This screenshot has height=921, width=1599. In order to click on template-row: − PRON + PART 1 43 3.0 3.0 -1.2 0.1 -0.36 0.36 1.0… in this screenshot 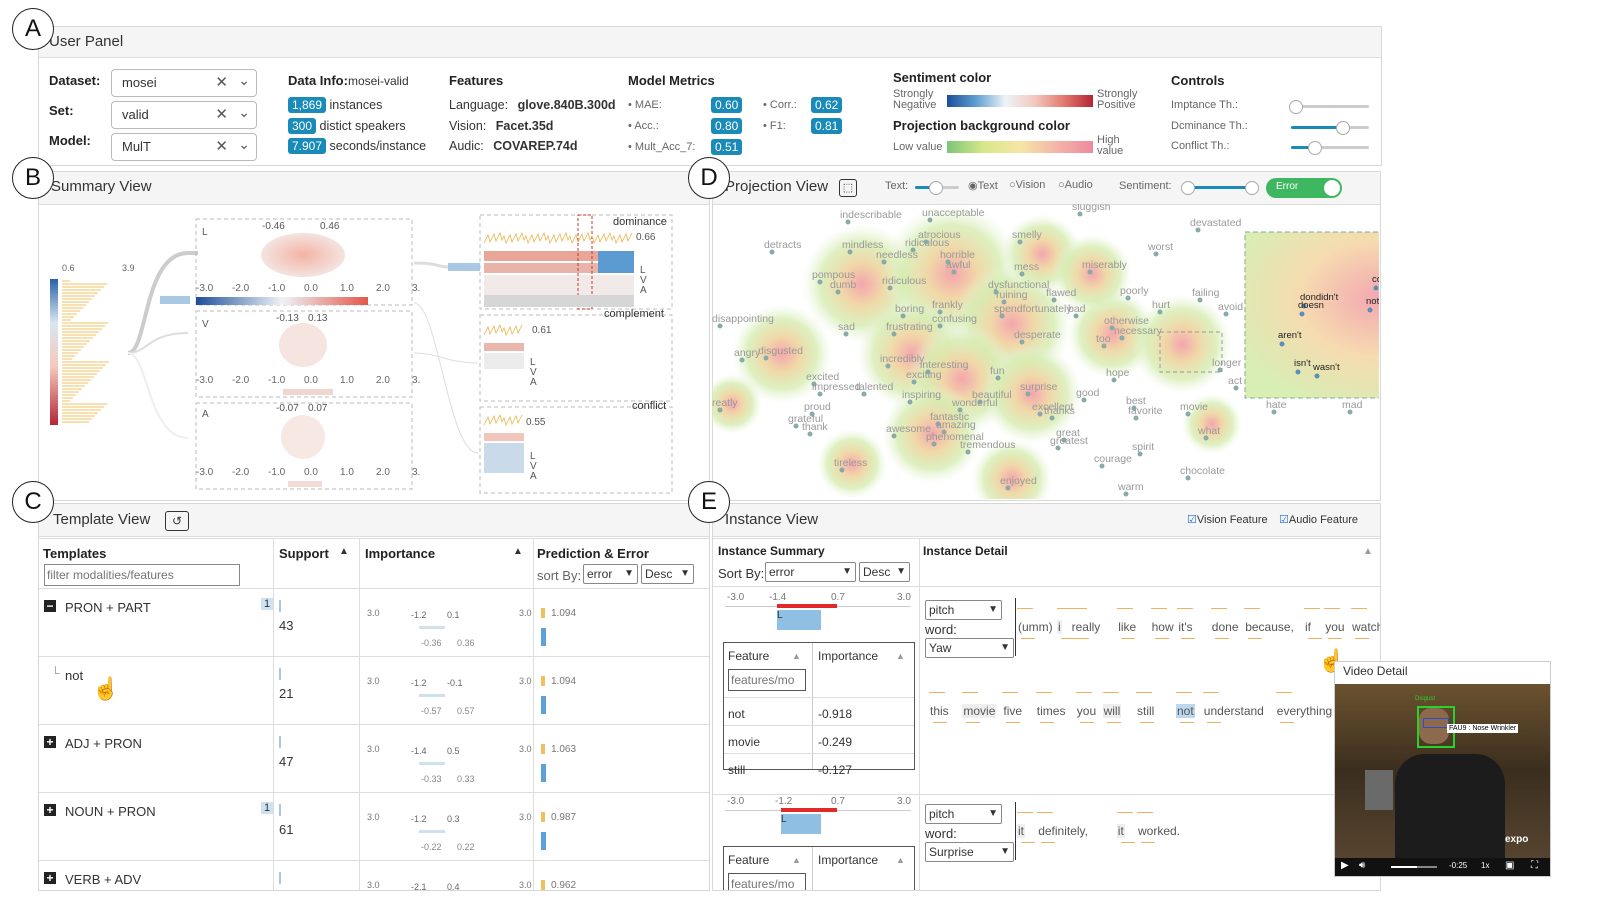, I will do `click(374, 623)`.